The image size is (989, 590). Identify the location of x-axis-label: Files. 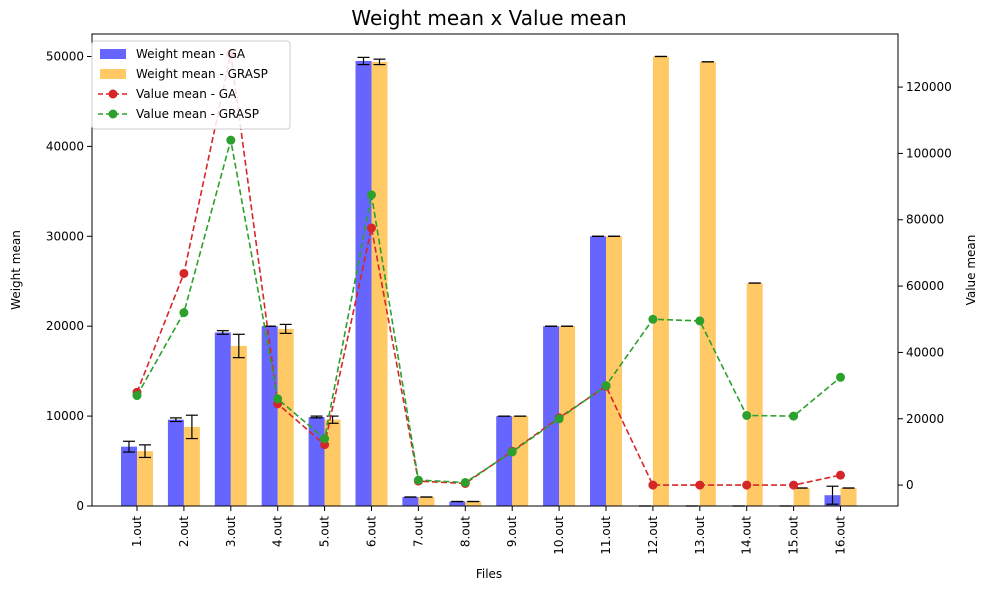
(489, 574).